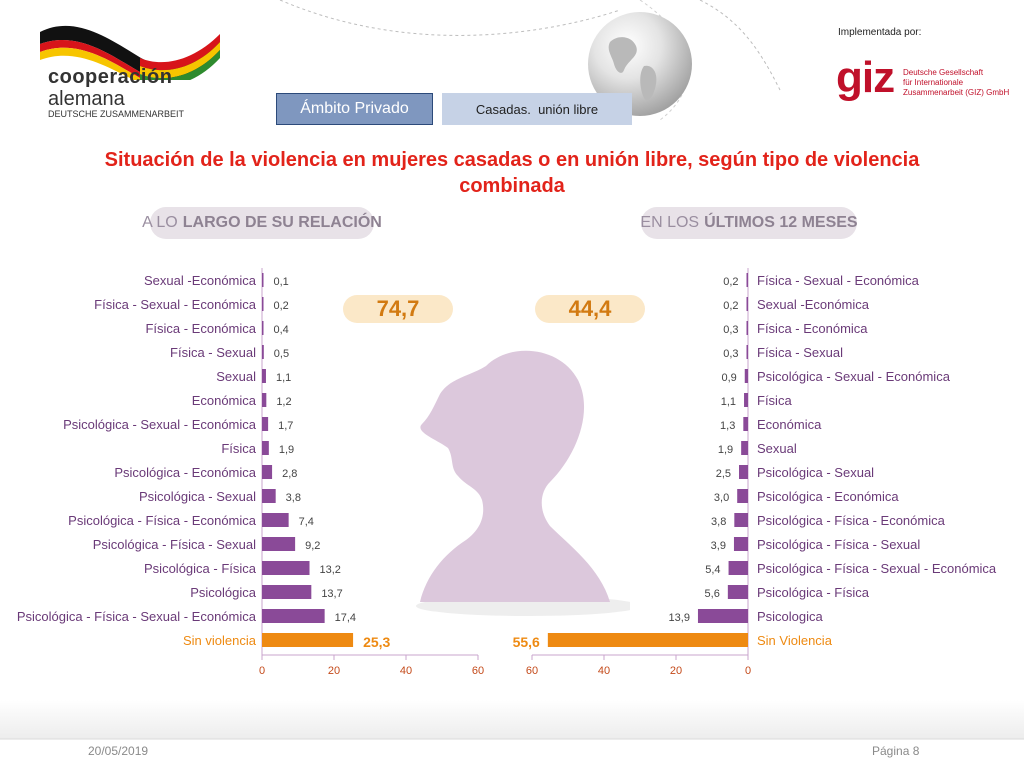  What do you see at coordinates (838, 544) in the screenshot?
I see `right-category-label: Psicológica - Física - Sexual` at bounding box center [838, 544].